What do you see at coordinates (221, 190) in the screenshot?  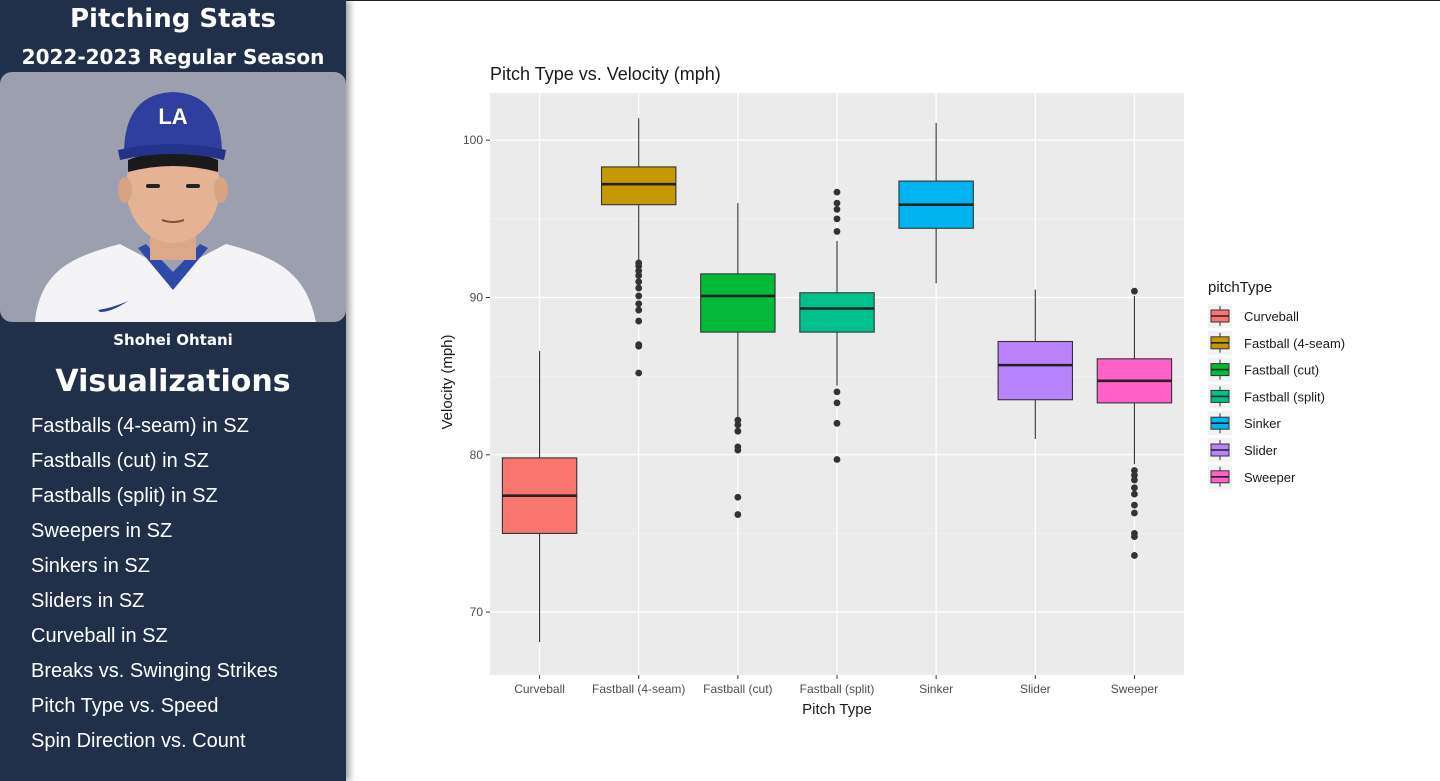 I see `right-ear` at bounding box center [221, 190].